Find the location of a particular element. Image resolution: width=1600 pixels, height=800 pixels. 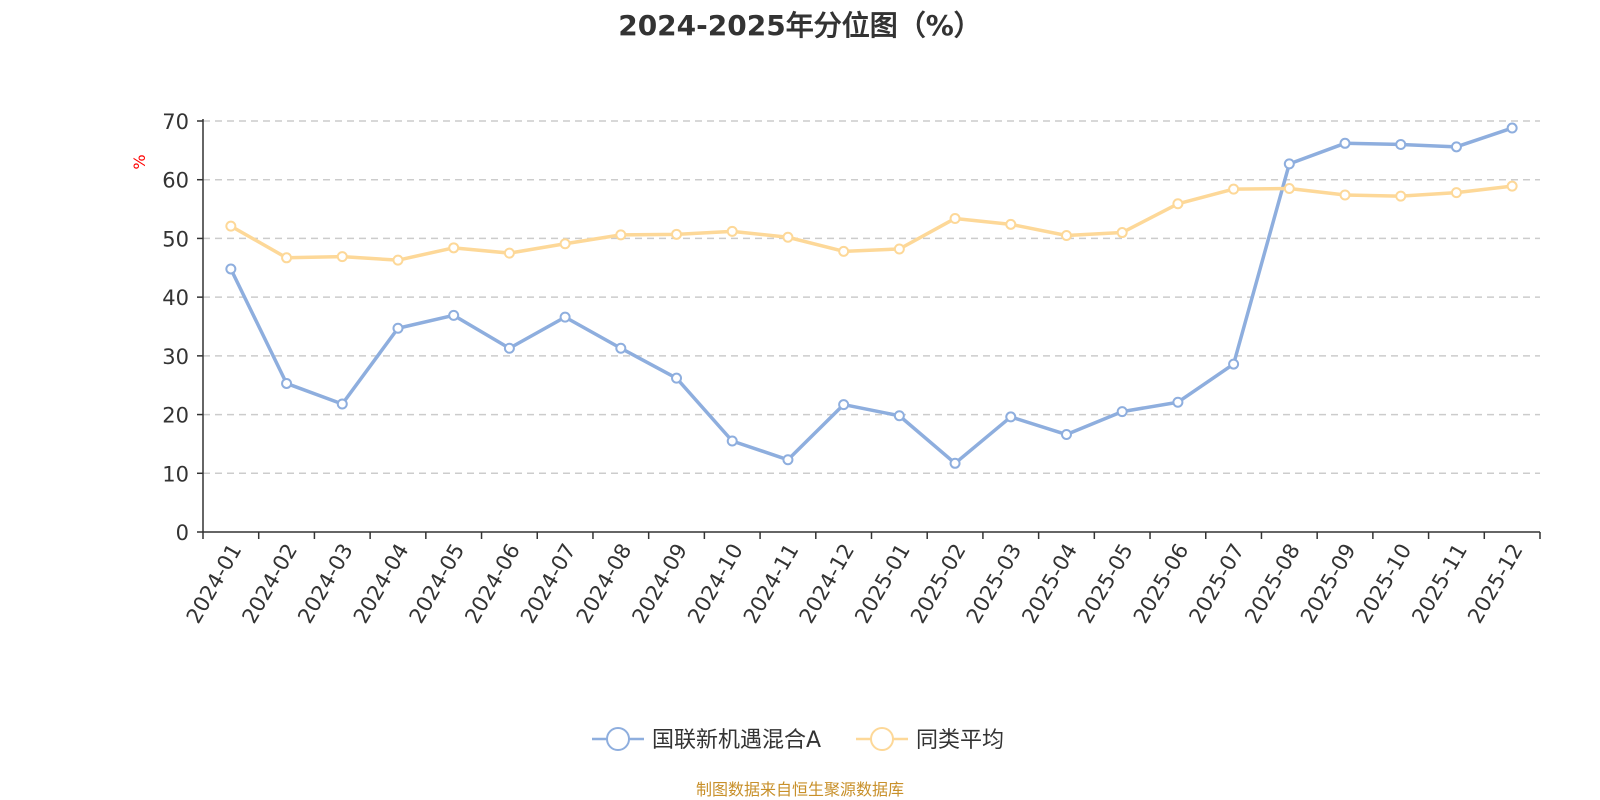

legend-item-2: 同类平均 is located at coordinates (930, 740).